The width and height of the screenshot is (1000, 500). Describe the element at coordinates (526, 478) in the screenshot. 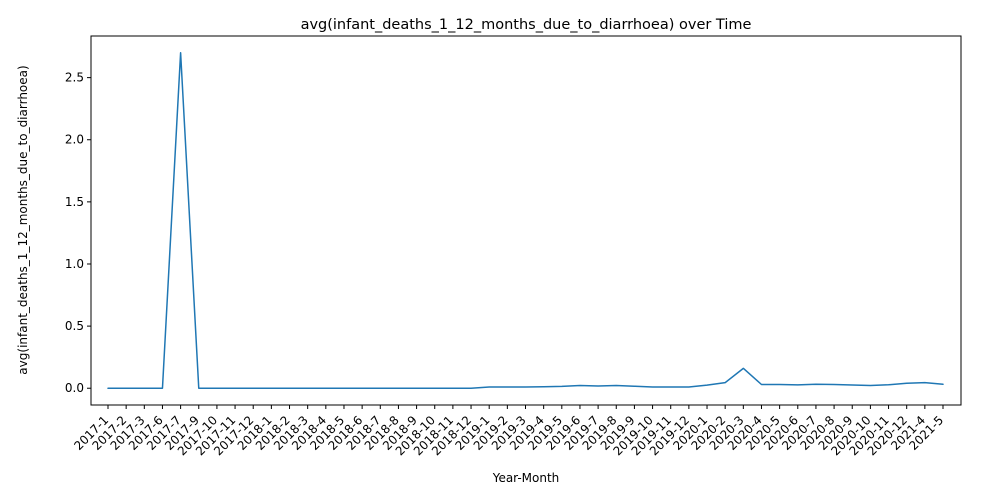

I see `x-axis-title: Year-Month` at that location.